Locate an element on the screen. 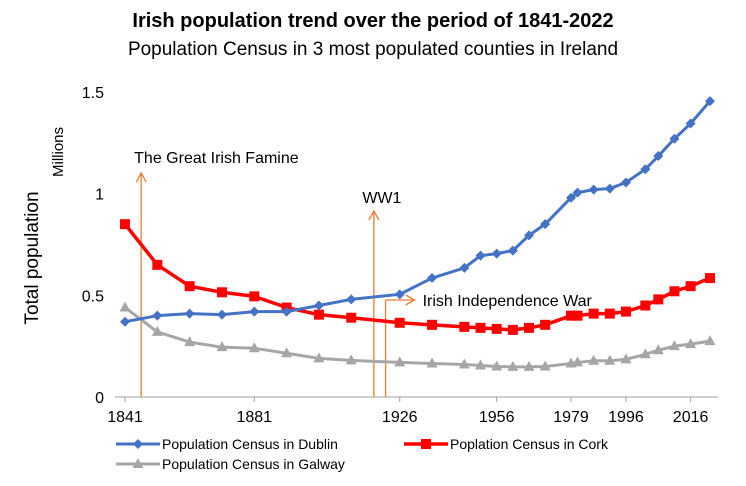 This screenshot has height=486, width=746. x-tick-label: 2016 is located at coordinates (691, 417).